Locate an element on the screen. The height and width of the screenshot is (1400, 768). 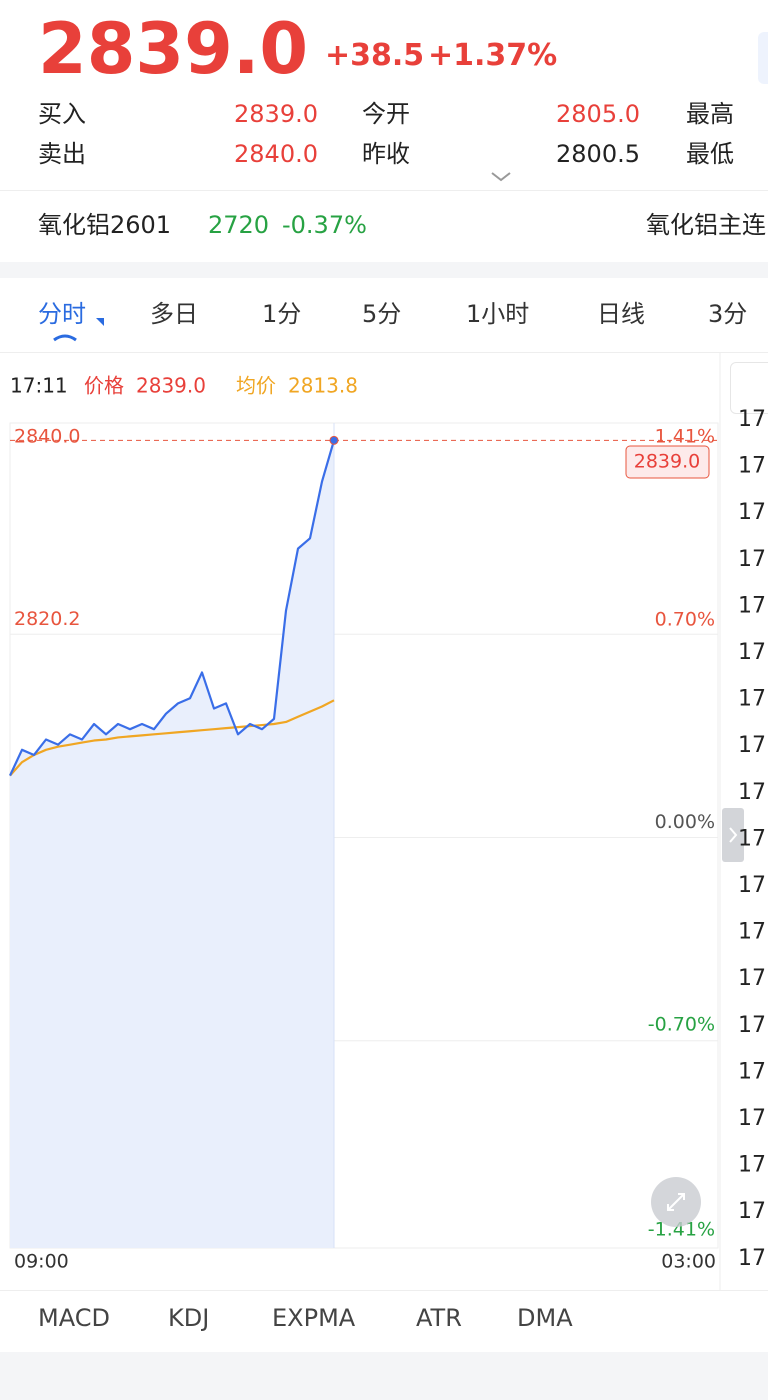
related-name: 氧化铝2601 is located at coordinates (105, 225).